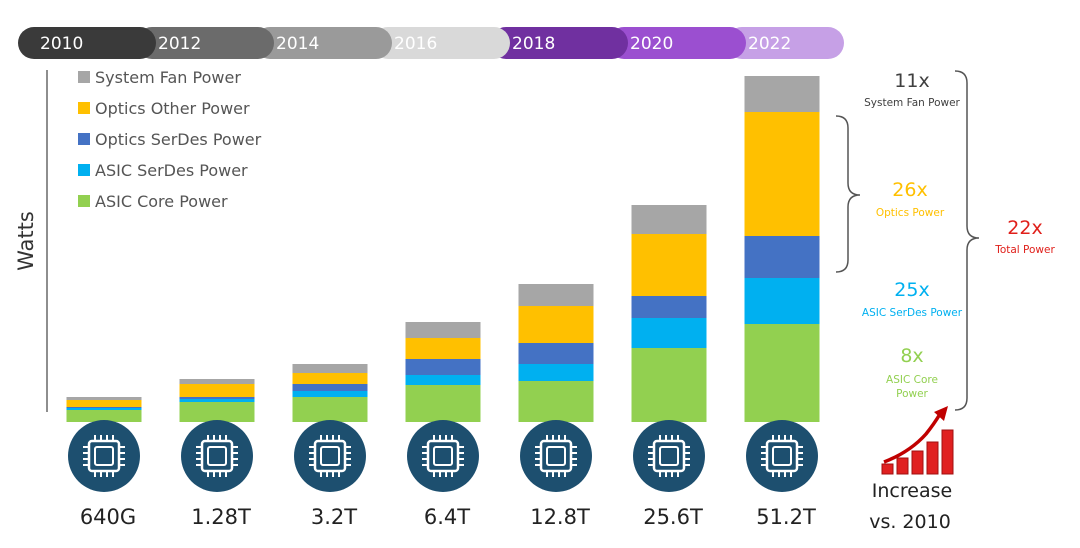  What do you see at coordinates (161, 201) in the screenshot?
I see `legend-entry: ASIC Core Power` at bounding box center [161, 201].